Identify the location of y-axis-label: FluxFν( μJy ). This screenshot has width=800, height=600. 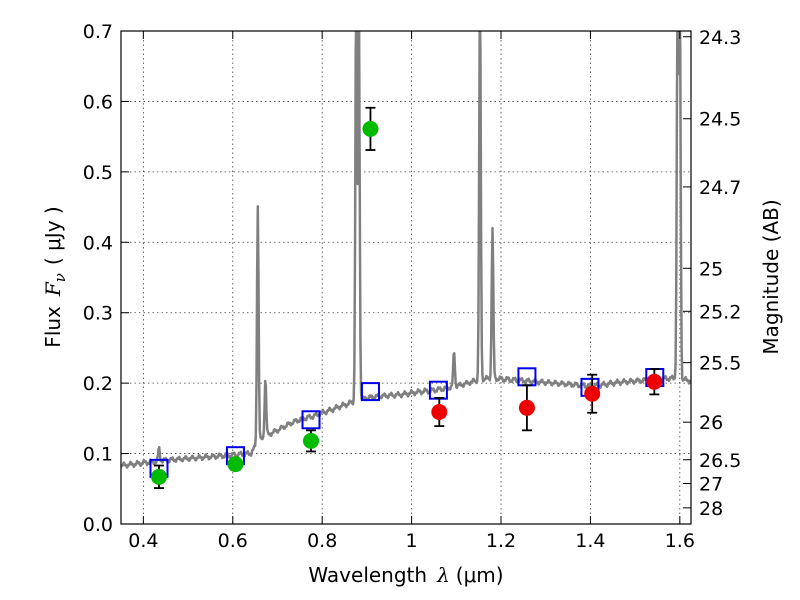
(55, 276).